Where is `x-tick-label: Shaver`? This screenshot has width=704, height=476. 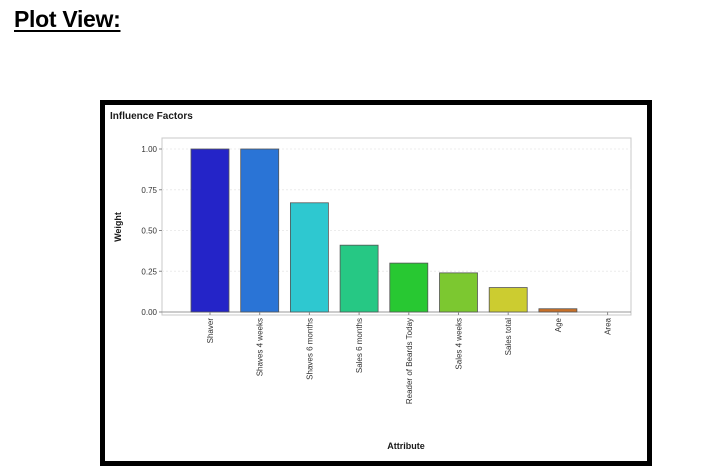
x-tick-label: Shaver is located at coordinates (210, 331).